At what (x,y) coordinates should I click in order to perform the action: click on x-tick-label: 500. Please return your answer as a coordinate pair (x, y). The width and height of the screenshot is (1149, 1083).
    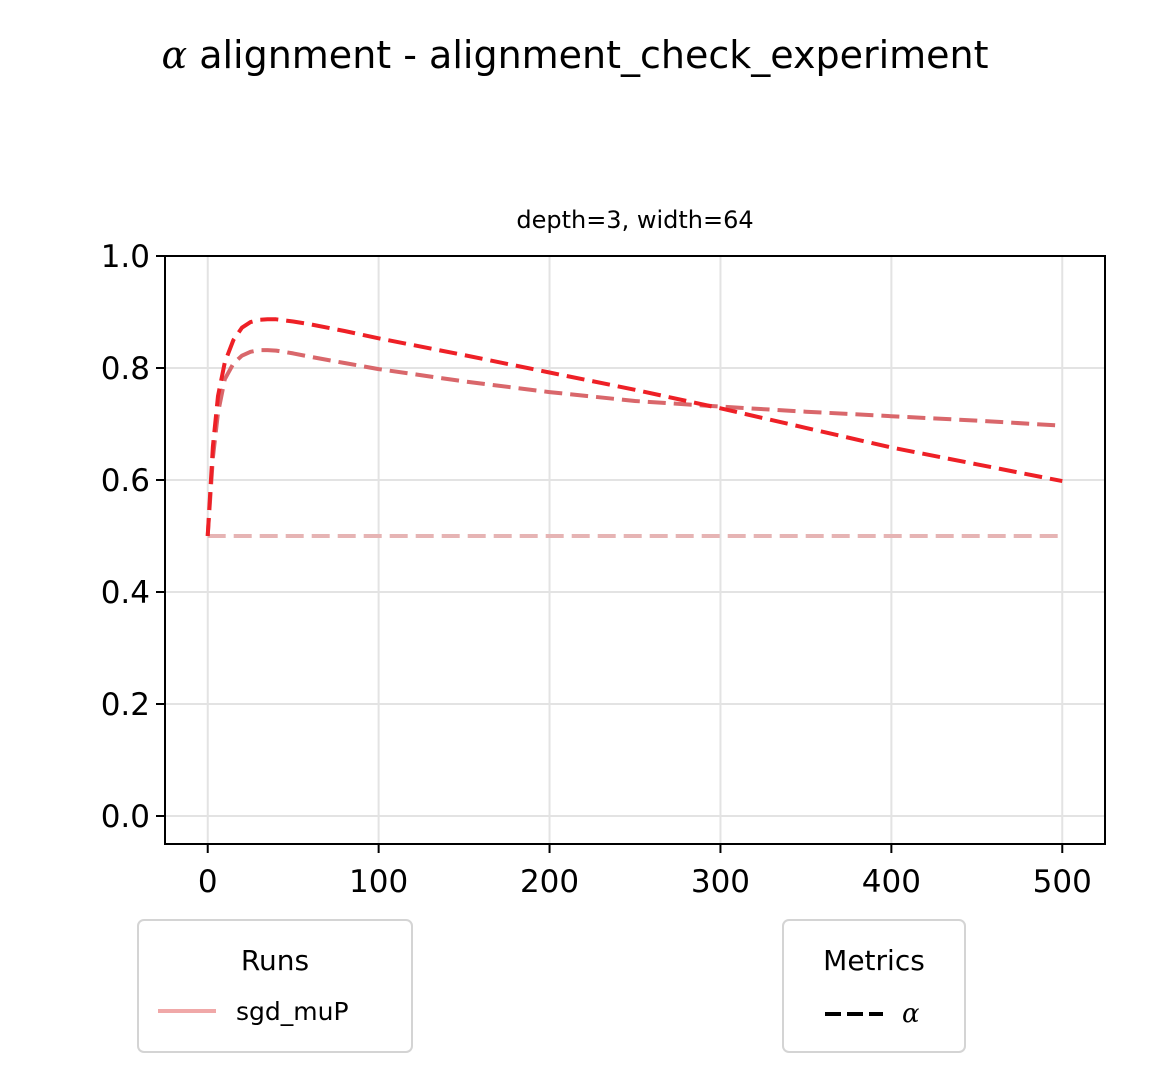
    Looking at the image, I should click on (1062, 882).